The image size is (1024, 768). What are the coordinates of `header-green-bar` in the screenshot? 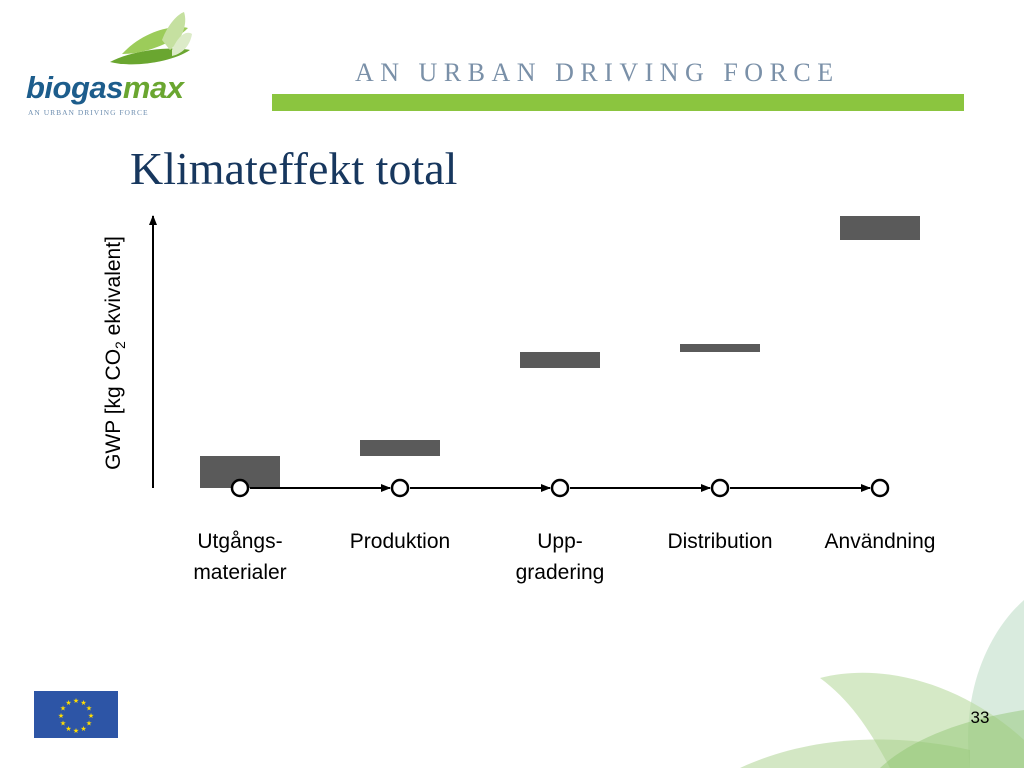 It's located at (618, 102).